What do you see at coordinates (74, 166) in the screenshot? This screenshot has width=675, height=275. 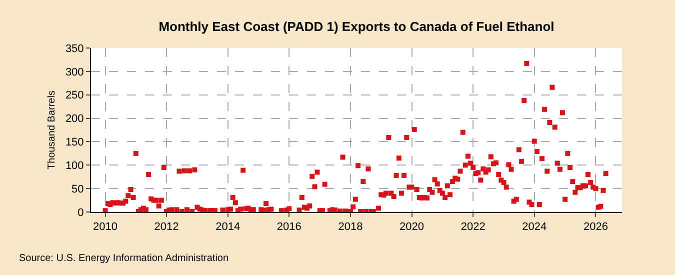 I see `y-tick-label: 100` at bounding box center [74, 166].